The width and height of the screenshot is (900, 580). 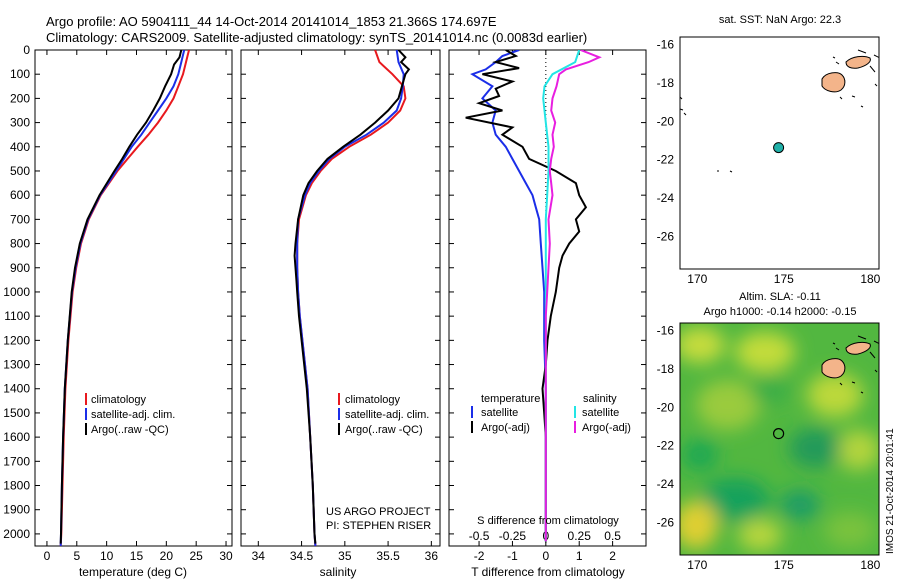 What do you see at coordinates (388, 556) in the screenshot?
I see `x-tick-label: 35.5` at bounding box center [388, 556].